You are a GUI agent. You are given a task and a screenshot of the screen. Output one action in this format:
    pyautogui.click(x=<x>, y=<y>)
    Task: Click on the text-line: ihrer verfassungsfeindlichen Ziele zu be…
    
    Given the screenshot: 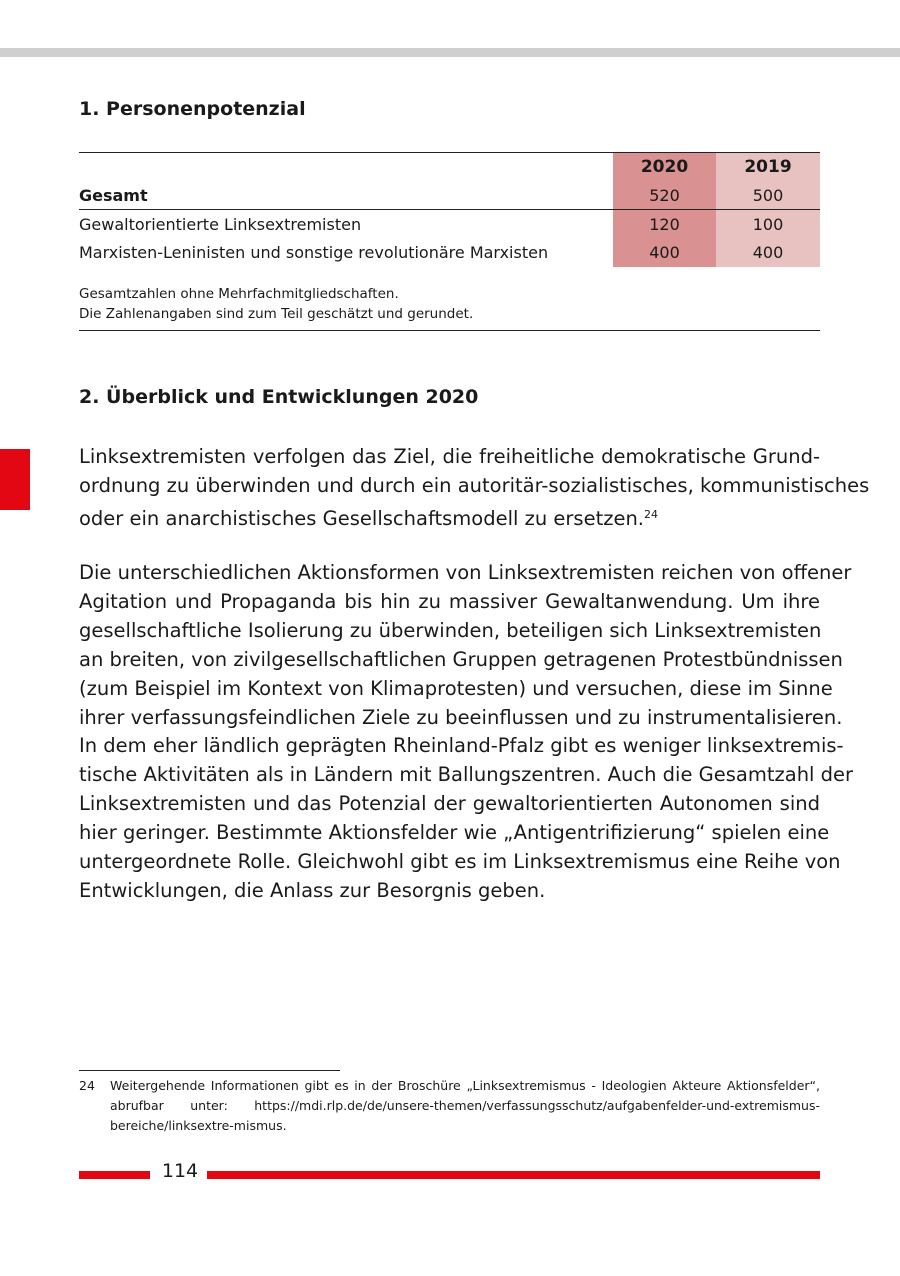 What is the action you would take?
    pyautogui.click(x=461, y=717)
    